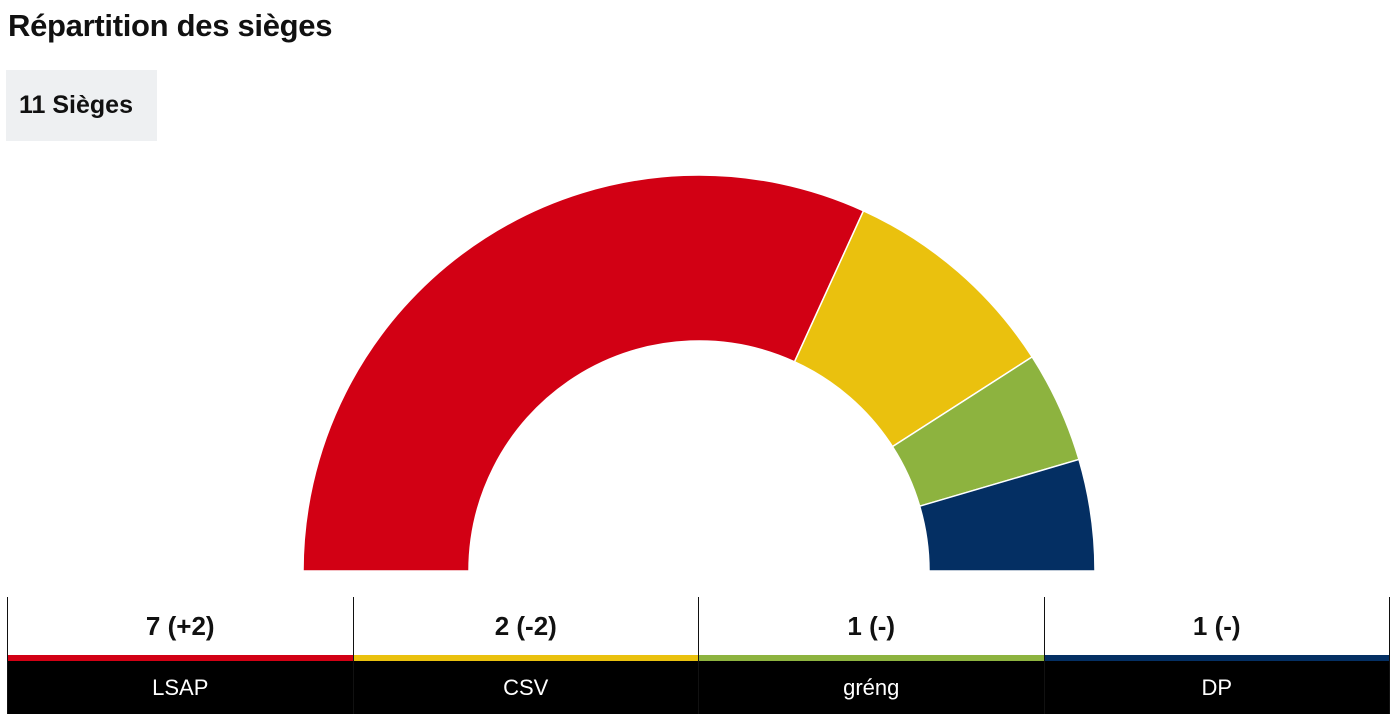 Image resolution: width=1400 pixels, height=722 pixels. Describe the element at coordinates (525, 687) in the screenshot. I see `party-name-label: CSV` at that location.